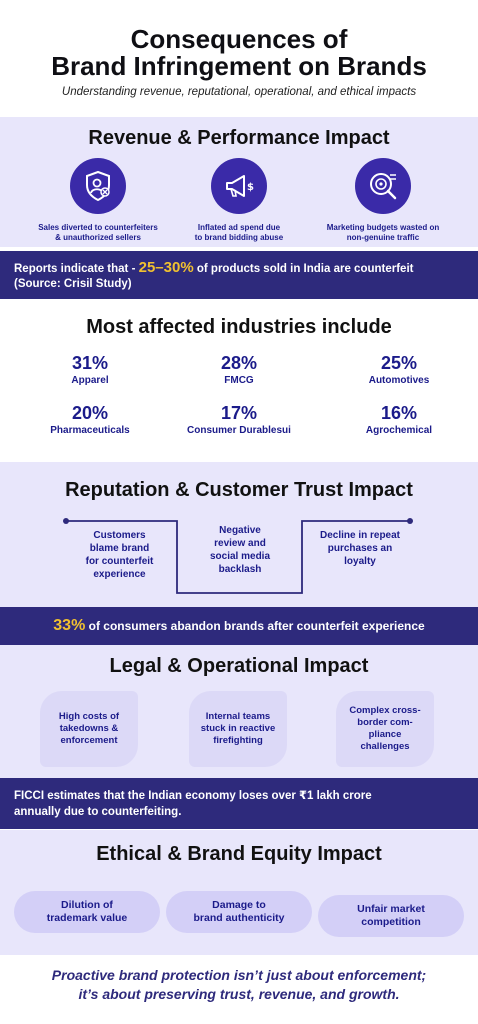 The width and height of the screenshot is (478, 1024). Describe the element at coordinates (360, 548) in the screenshot. I see `reputation-item-loyalty: Decline in repeat purchases an loyalty` at that location.